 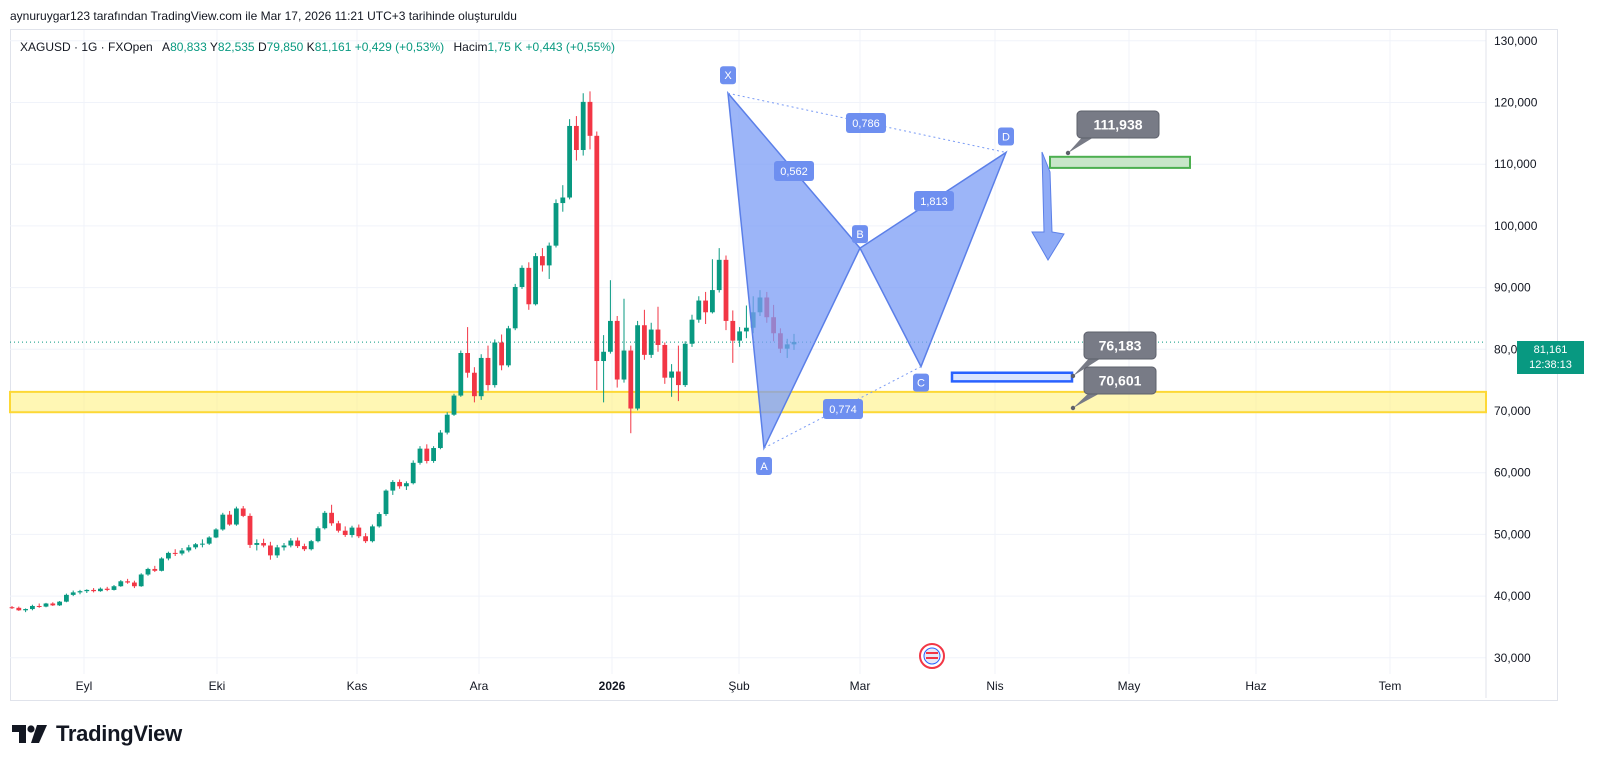 What do you see at coordinates (748, 402) in the screenshot?
I see `support-zone` at bounding box center [748, 402].